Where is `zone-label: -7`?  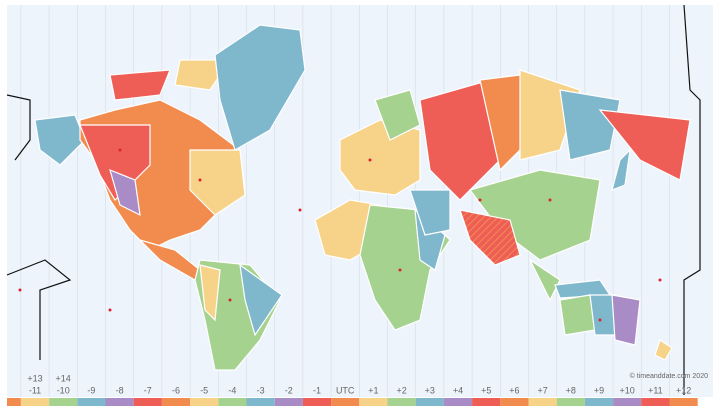
zone-label: -7 is located at coordinates (148, 390).